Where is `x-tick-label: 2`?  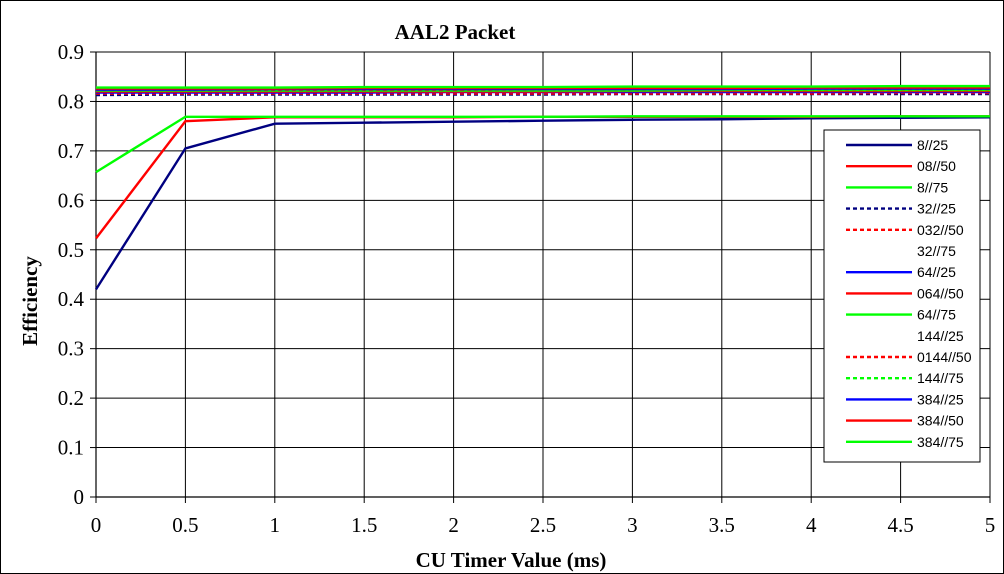 x-tick-label: 2 is located at coordinates (453, 525).